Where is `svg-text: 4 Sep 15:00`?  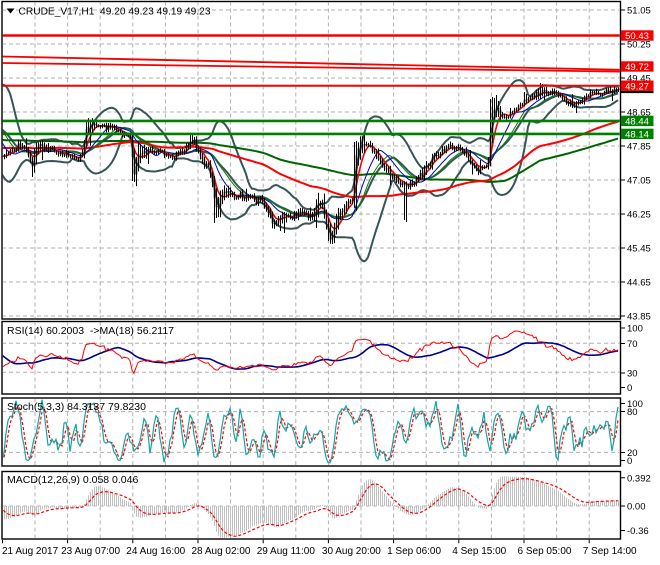 svg-text: 4 Sep 15:00 is located at coordinates (479, 551).